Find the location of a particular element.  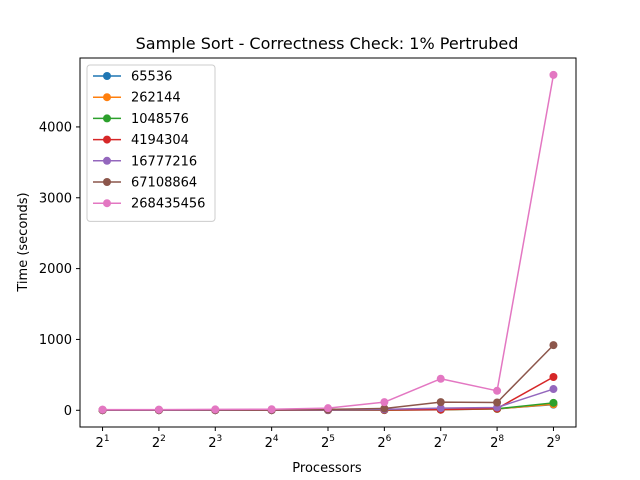

x-tick-label: 27 is located at coordinates (441, 442).